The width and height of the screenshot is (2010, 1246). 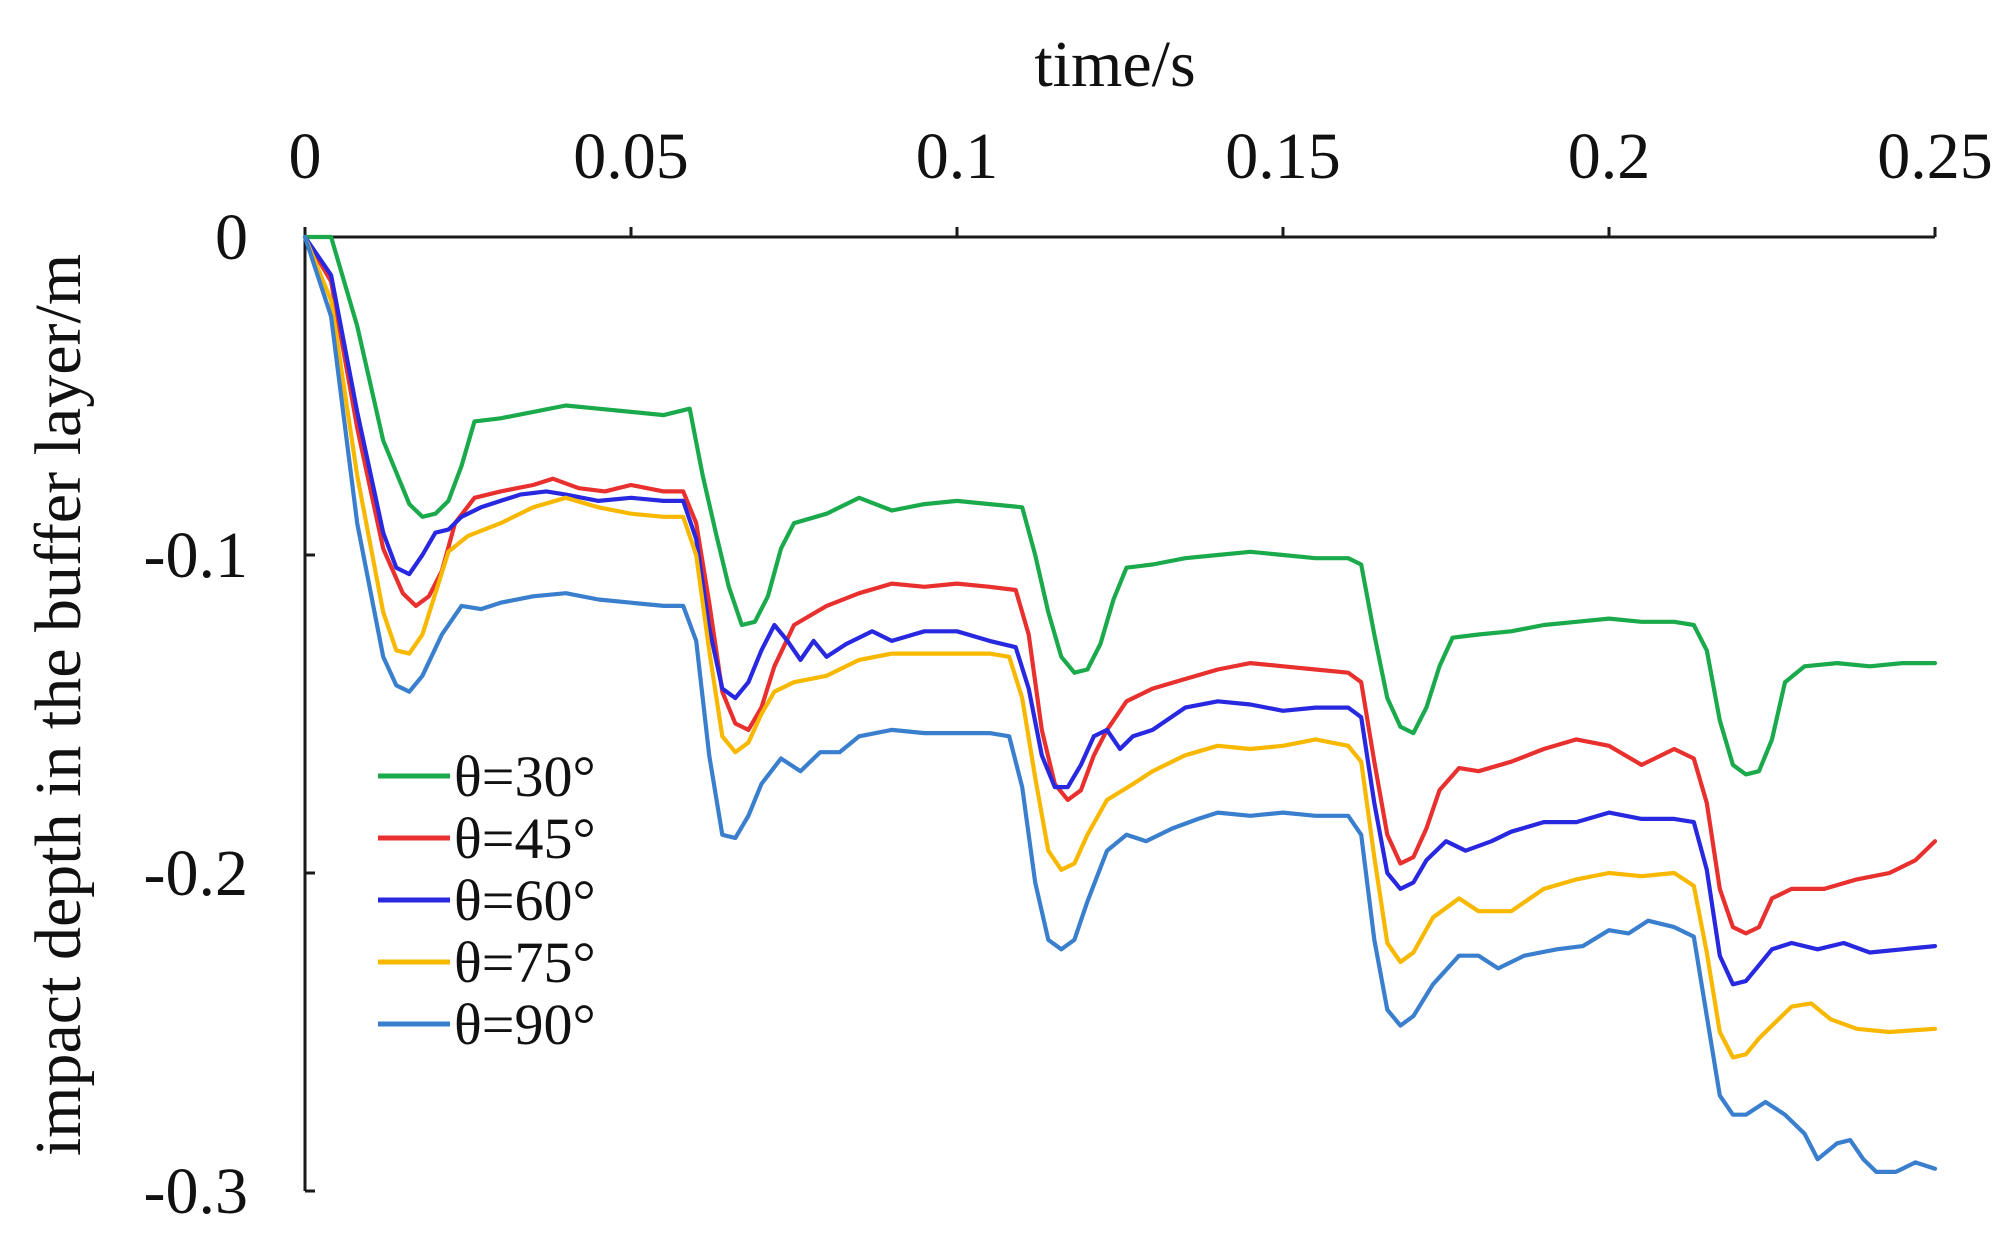 I want to click on legend: θ=30°θ=45°θ=60°θ=75°θ=90°, so click(x=487, y=900).